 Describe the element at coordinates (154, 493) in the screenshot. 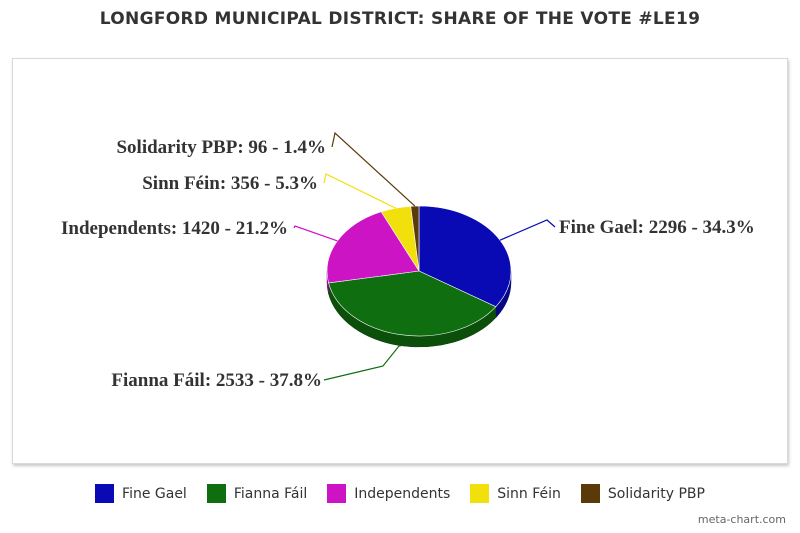

I see `legend-label: Fine Gael` at that location.